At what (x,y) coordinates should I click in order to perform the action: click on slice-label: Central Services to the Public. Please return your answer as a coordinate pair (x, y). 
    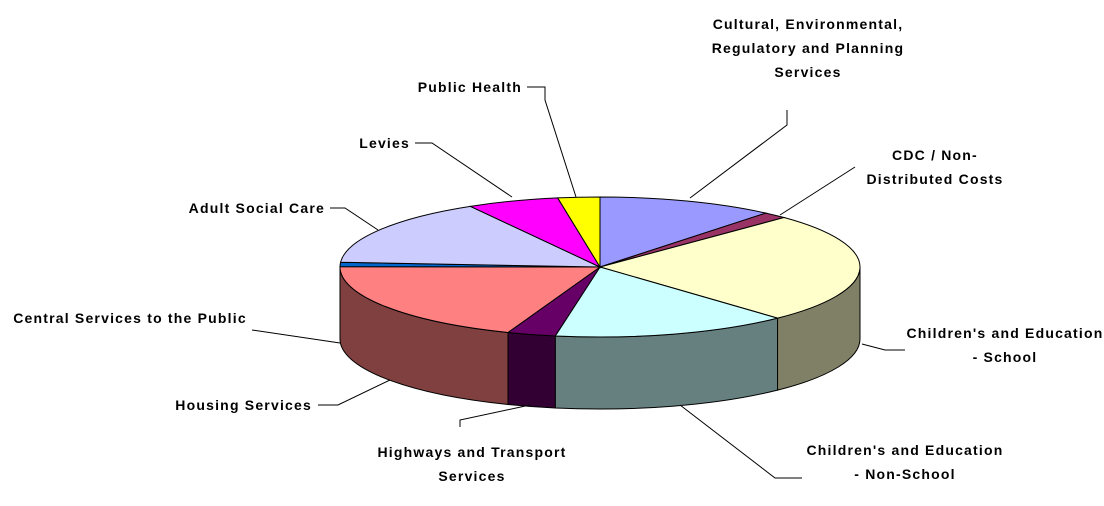
    Looking at the image, I should click on (130, 318).